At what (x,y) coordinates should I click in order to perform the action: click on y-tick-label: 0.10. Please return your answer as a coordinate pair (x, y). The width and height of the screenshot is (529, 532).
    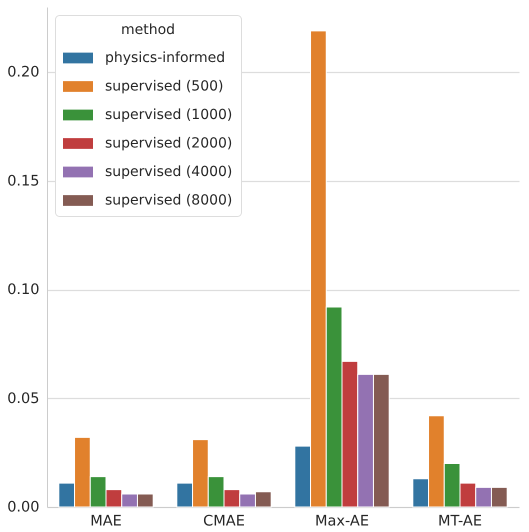
    Looking at the image, I should click on (23, 290).